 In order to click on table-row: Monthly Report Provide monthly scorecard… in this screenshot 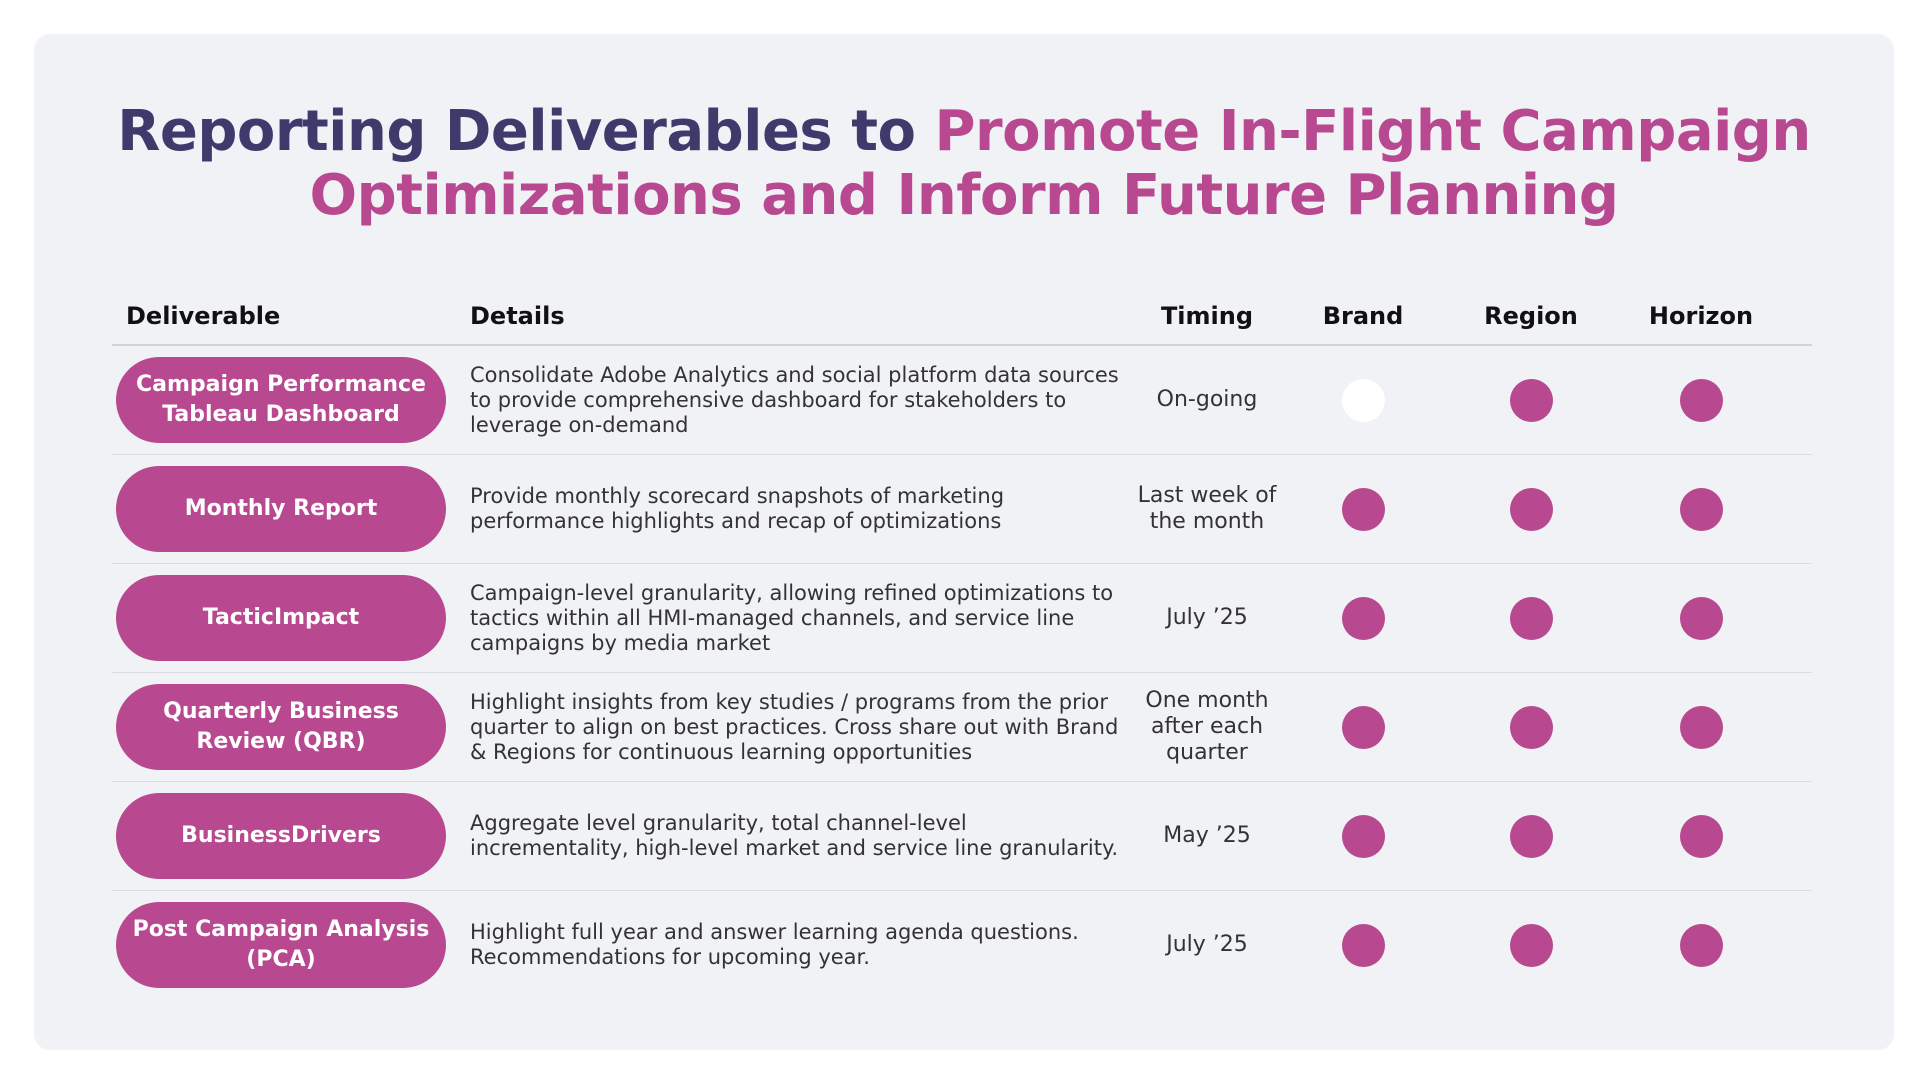, I will do `click(962, 509)`.